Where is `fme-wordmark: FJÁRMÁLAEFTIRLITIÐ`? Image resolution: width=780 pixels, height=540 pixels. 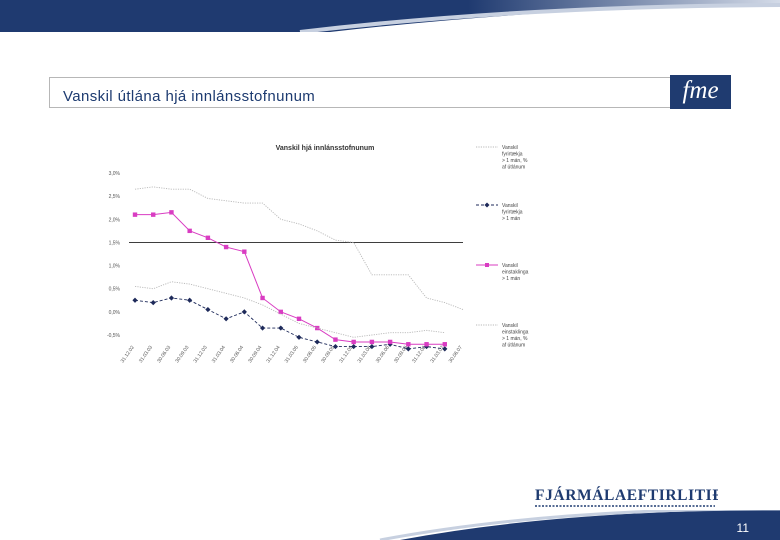 fme-wordmark: FJÁRMÁLAEFTIRLITIÐ is located at coordinates (626, 497).